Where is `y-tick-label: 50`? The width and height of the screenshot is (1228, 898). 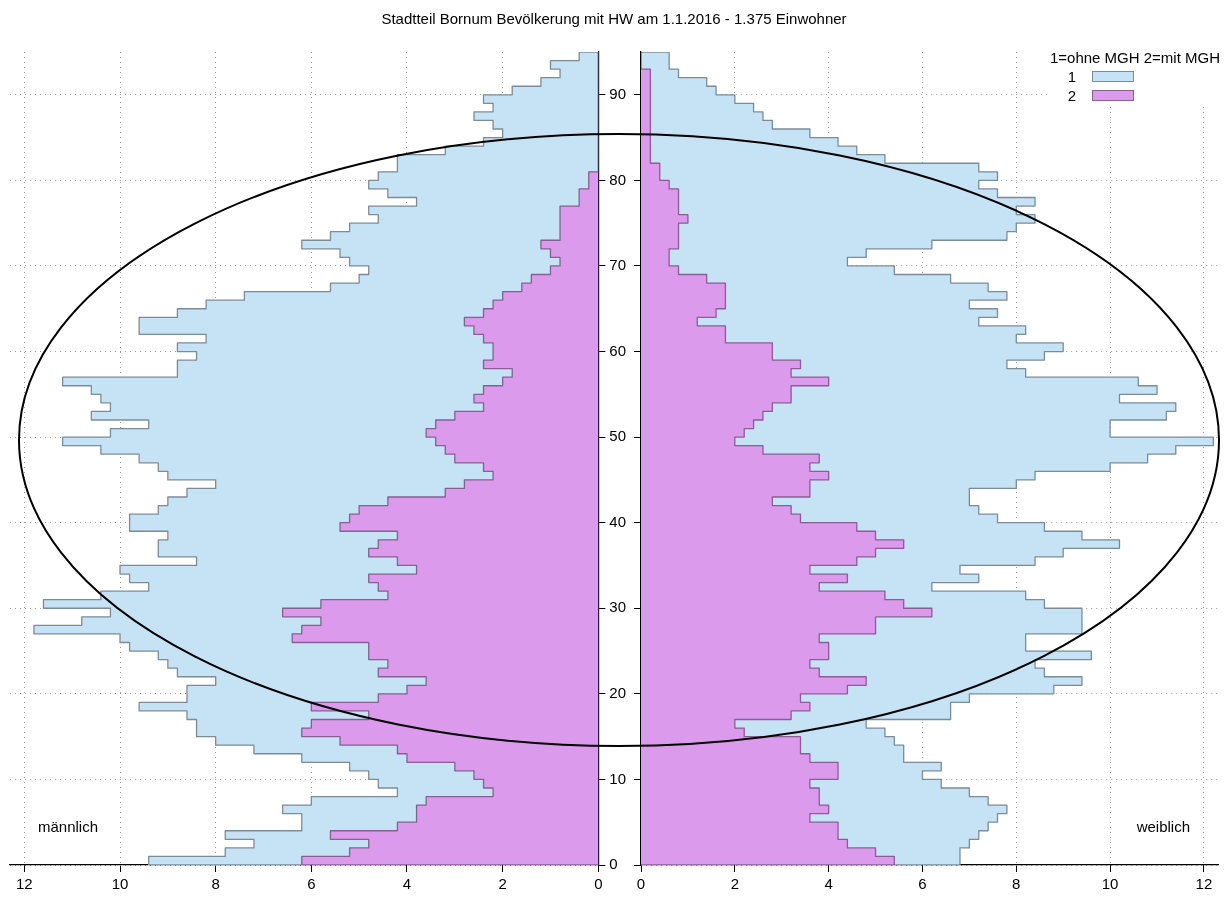 y-tick-label: 50 is located at coordinates (617, 436).